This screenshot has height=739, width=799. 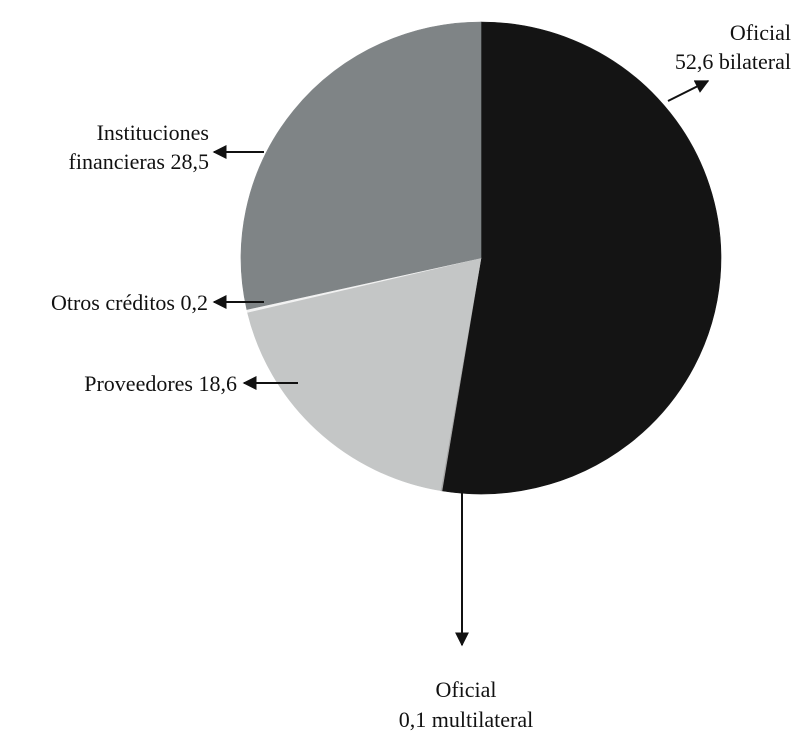 I want to click on slice-label: 0,1 multilateral, so click(x=466, y=719).